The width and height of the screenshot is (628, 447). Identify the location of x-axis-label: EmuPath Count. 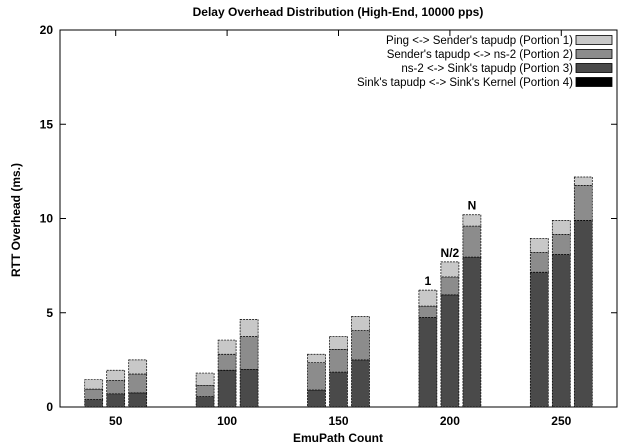
(338, 438).